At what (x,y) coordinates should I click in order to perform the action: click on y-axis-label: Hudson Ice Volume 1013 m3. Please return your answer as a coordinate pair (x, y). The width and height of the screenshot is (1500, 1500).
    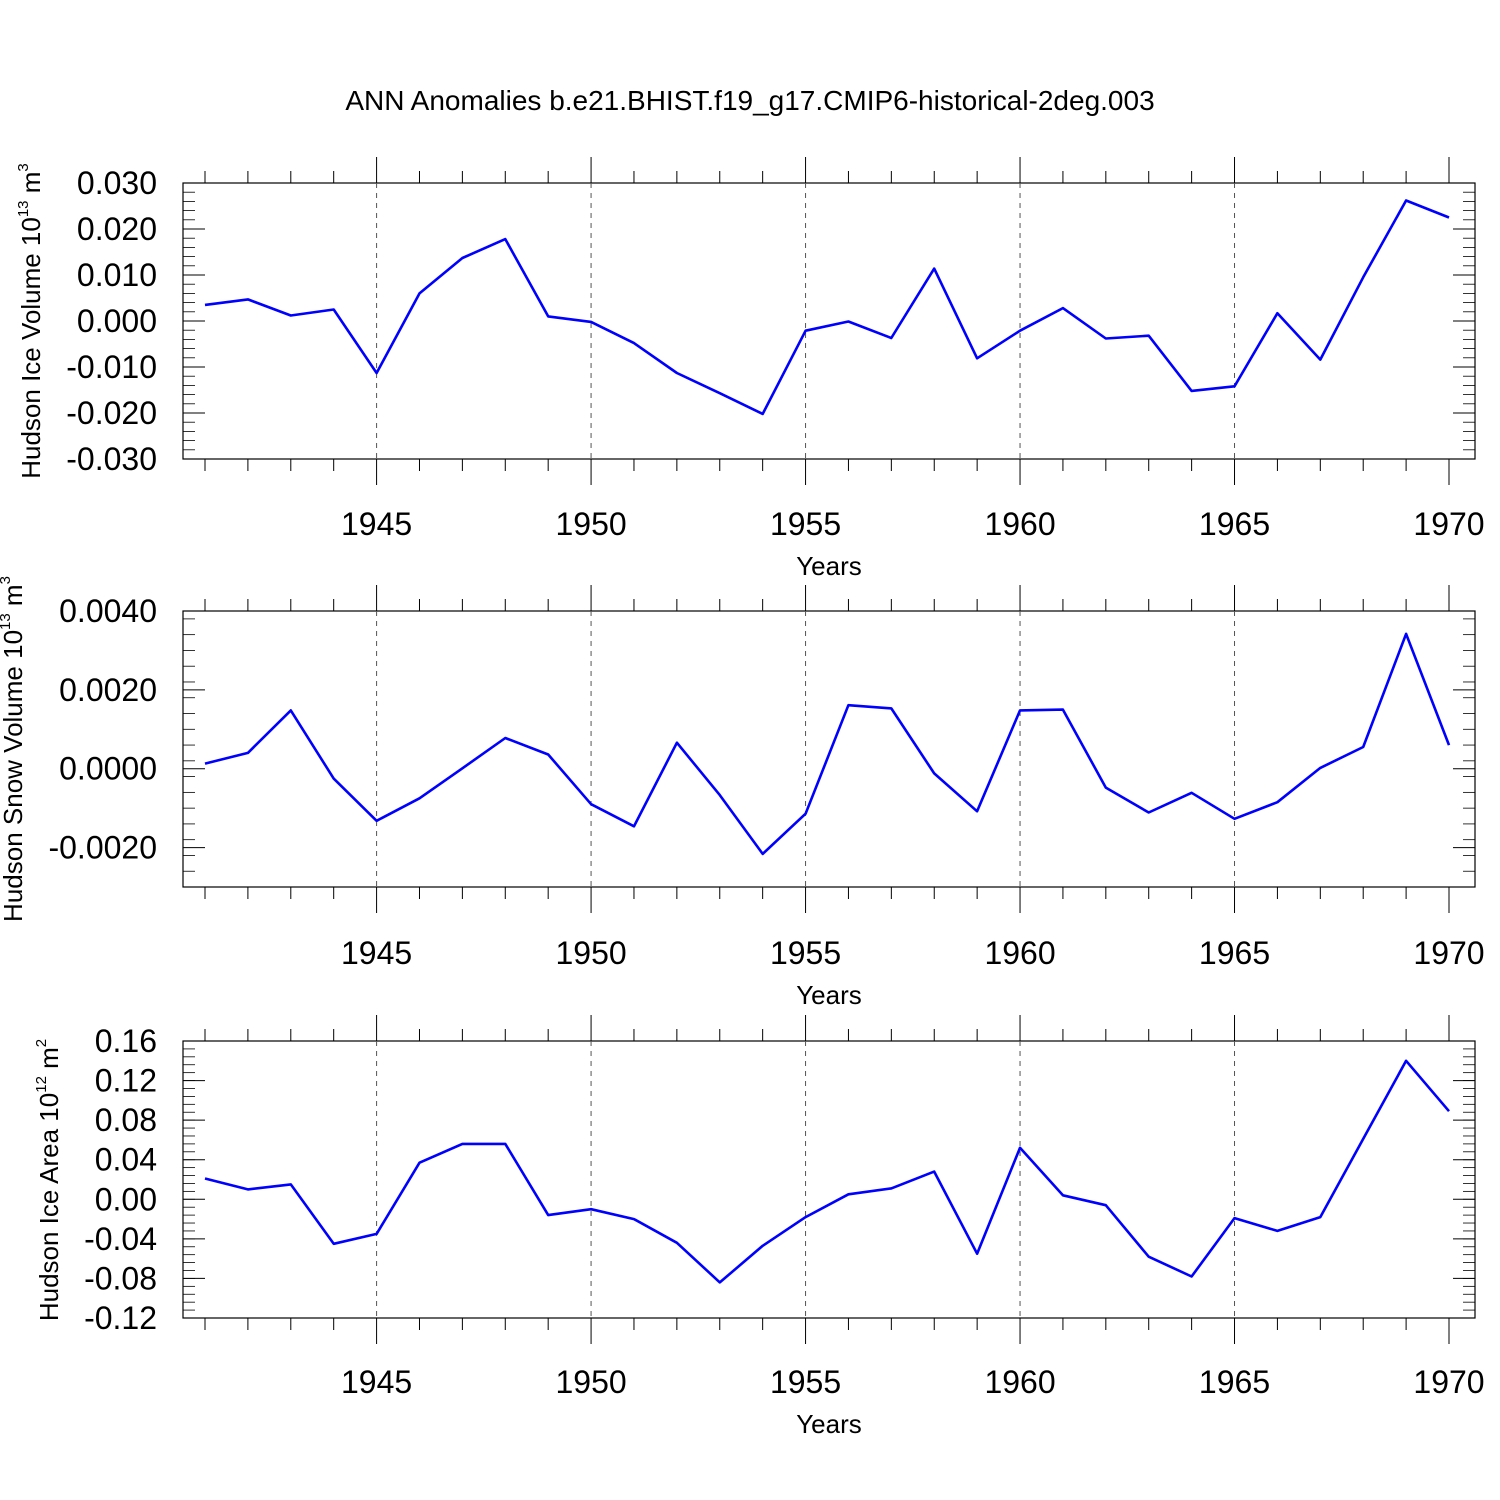
    Looking at the image, I should click on (30, 321).